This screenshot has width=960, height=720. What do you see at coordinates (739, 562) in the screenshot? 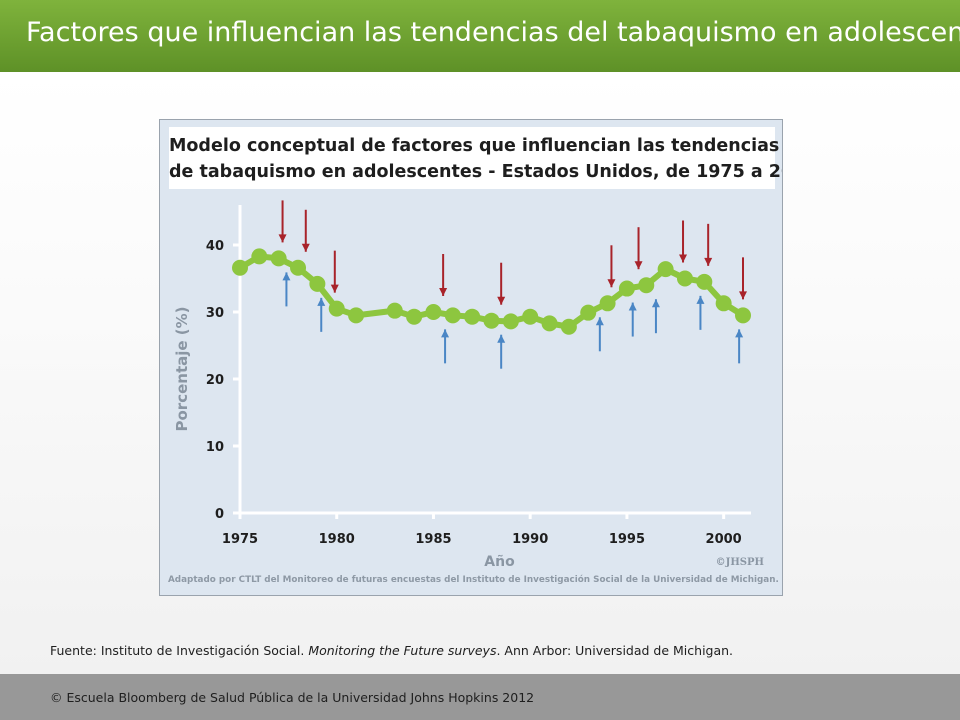
I see `jhsph-credit: ©JHSPH` at bounding box center [739, 562].